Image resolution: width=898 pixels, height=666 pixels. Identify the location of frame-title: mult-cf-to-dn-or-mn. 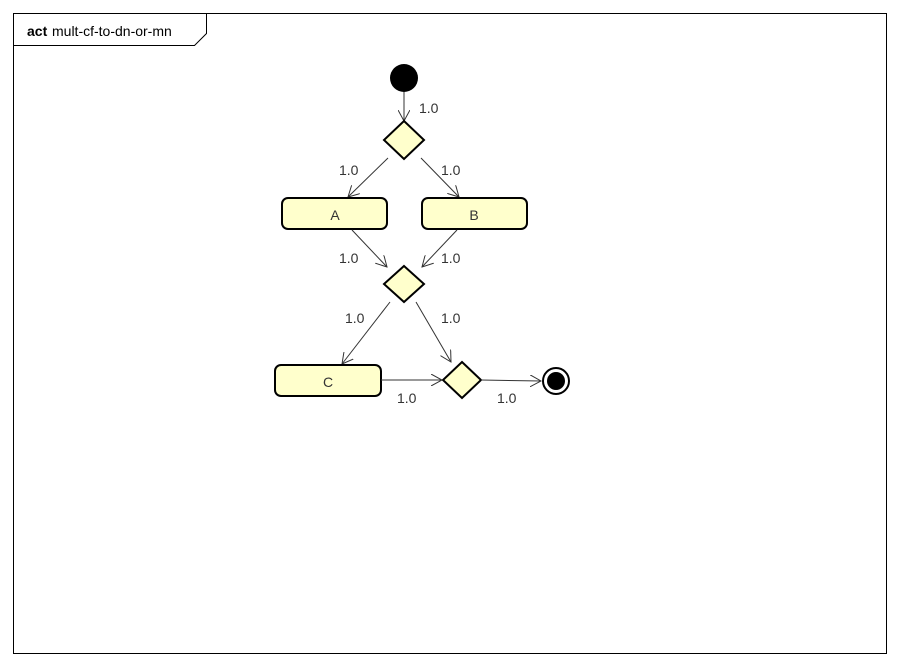
(112, 31).